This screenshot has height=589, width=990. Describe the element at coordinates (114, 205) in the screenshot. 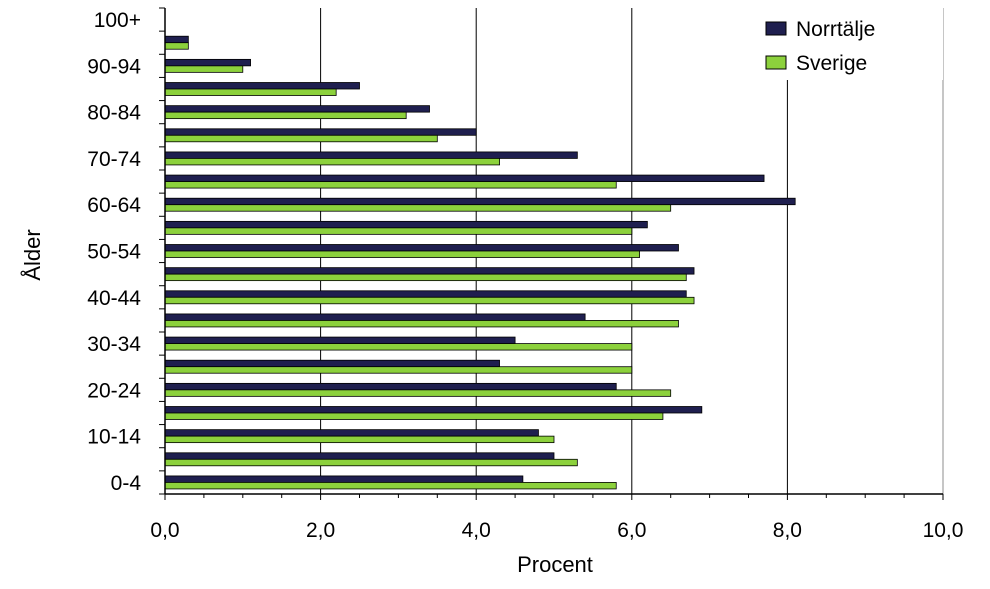

I see `y-tick-label-60-64: 60-64` at that location.